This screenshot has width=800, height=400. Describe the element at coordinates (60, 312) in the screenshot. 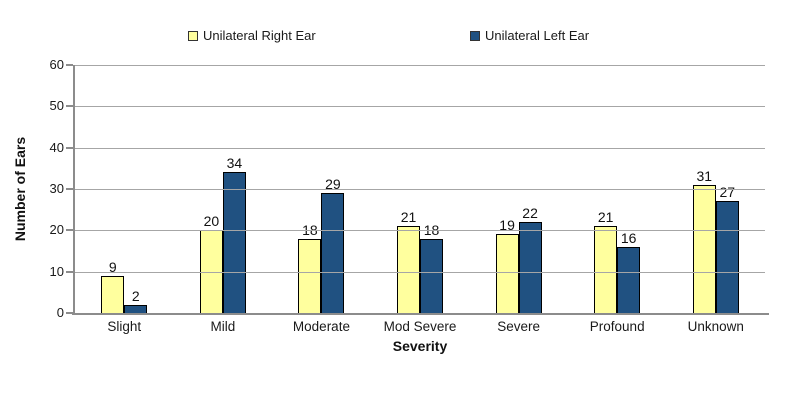

I see `y-tick-label-0: 0` at that location.